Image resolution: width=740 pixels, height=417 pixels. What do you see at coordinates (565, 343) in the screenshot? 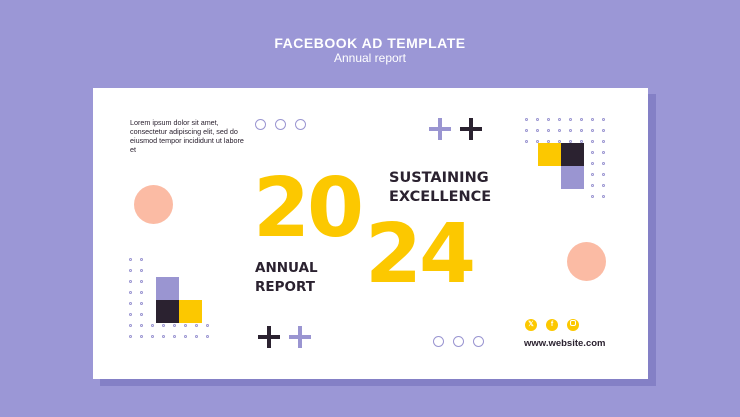
I see `website-link: www.website.com` at bounding box center [565, 343].